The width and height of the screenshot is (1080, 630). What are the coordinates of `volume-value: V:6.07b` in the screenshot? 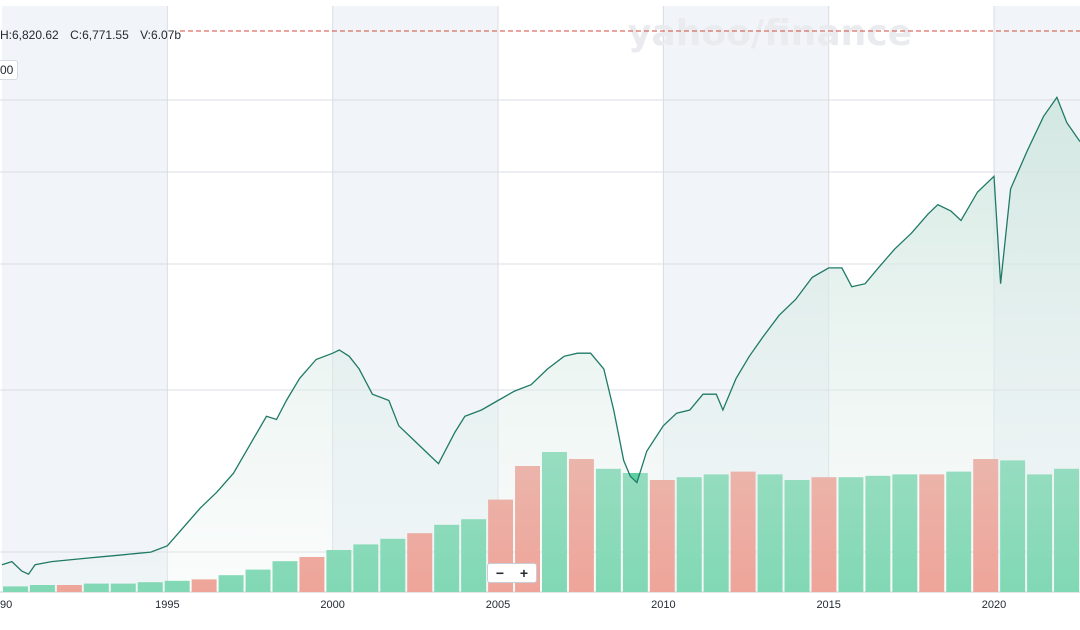 It's located at (161, 35).